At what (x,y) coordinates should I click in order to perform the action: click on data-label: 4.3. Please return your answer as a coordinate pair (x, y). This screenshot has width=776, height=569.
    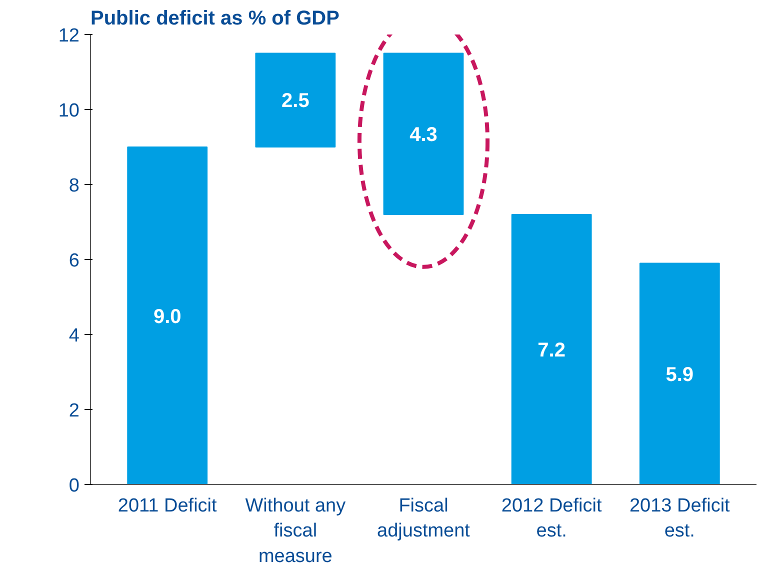
    Looking at the image, I should click on (424, 135).